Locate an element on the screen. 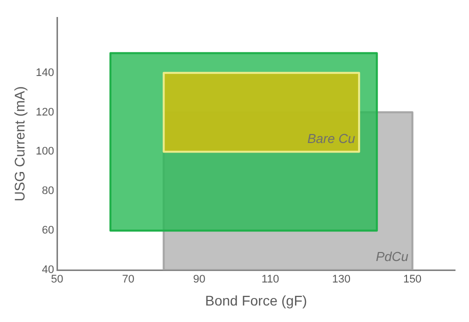 The image size is (469, 322). x-tick-label: 90 is located at coordinates (199, 280).